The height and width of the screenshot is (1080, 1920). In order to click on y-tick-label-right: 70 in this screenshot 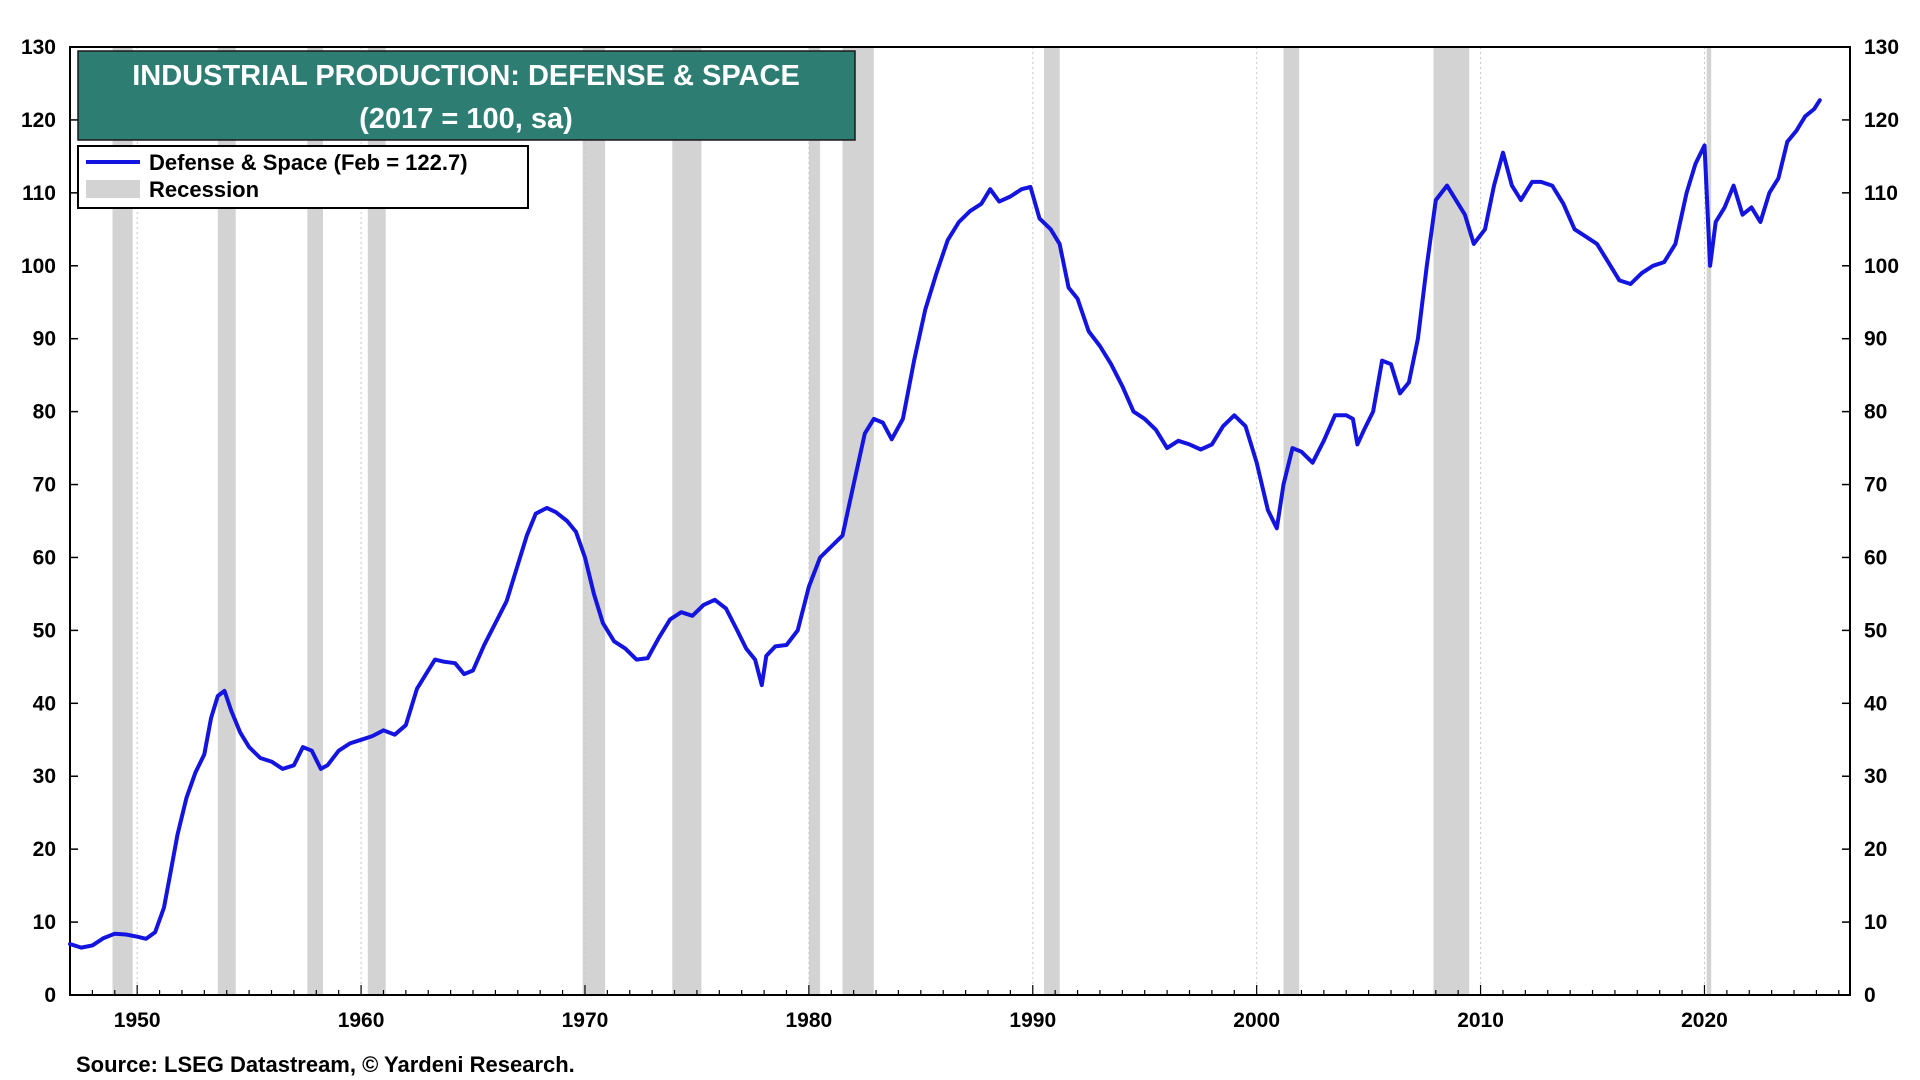, I will do `click(1875, 485)`.